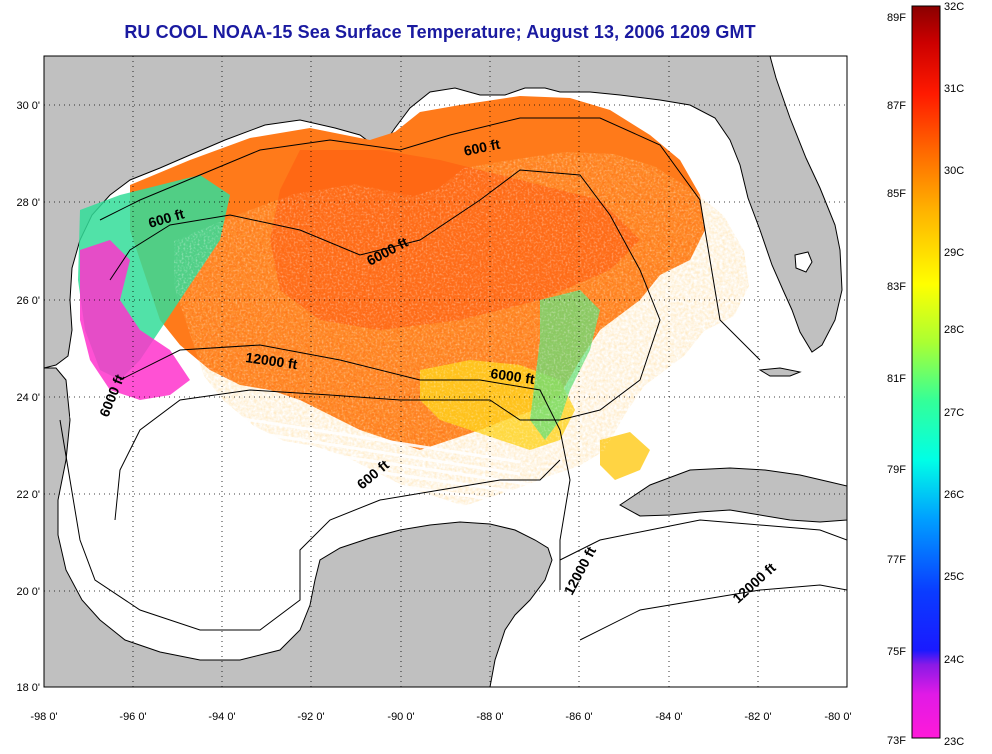  Describe the element at coordinates (954, 171) in the screenshot. I see `colorbar-c-label: 30C` at that location.